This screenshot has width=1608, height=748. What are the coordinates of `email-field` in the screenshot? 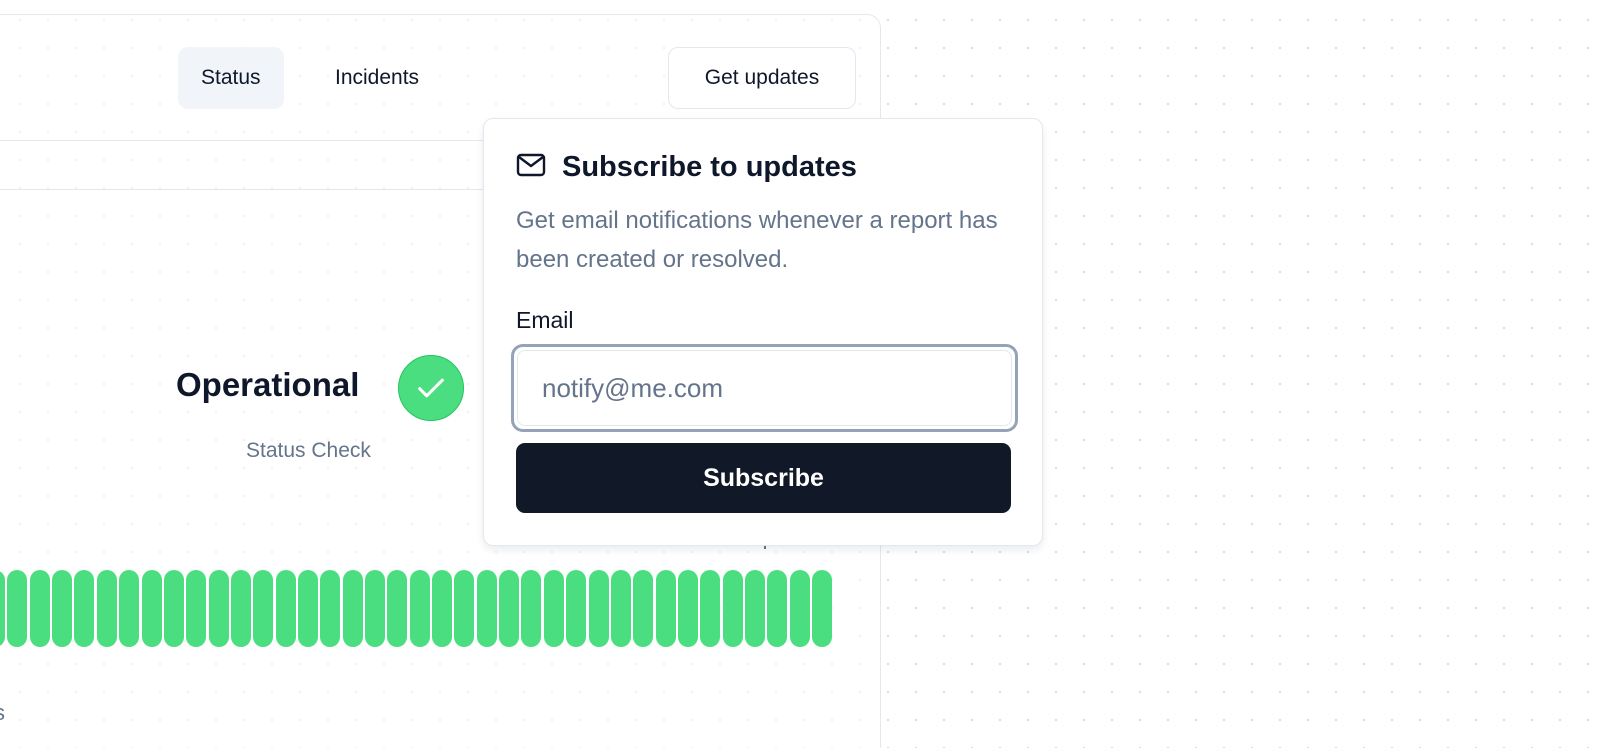 It's located at (764, 388).